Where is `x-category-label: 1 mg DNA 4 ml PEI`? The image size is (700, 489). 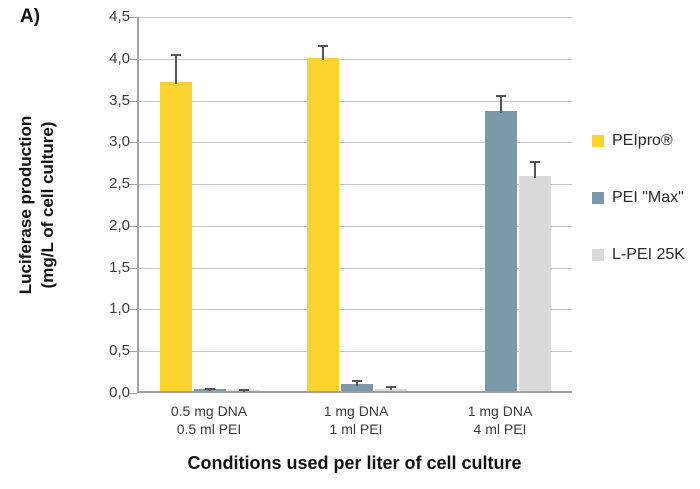
x-category-label: 1 mg DNA 4 ml PEI is located at coordinates (500, 420).